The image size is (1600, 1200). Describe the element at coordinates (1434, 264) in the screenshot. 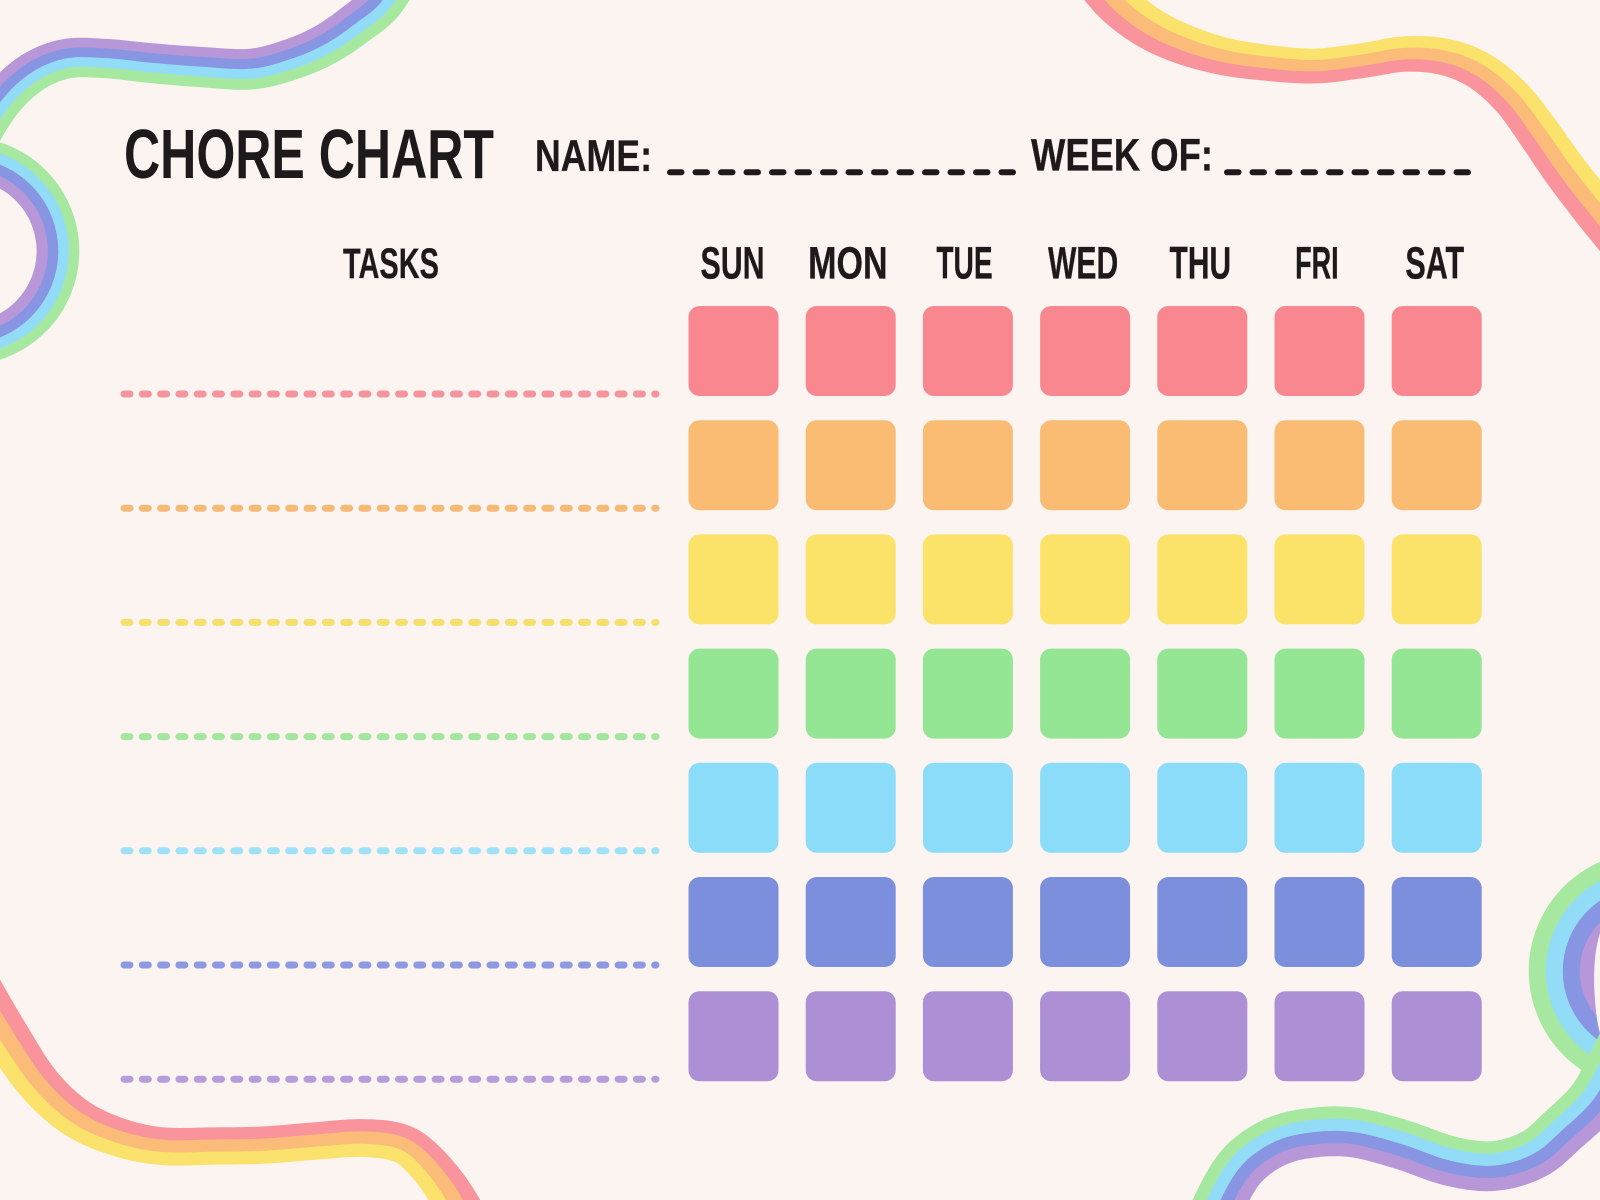

I see `svg-text: SAT` at that location.